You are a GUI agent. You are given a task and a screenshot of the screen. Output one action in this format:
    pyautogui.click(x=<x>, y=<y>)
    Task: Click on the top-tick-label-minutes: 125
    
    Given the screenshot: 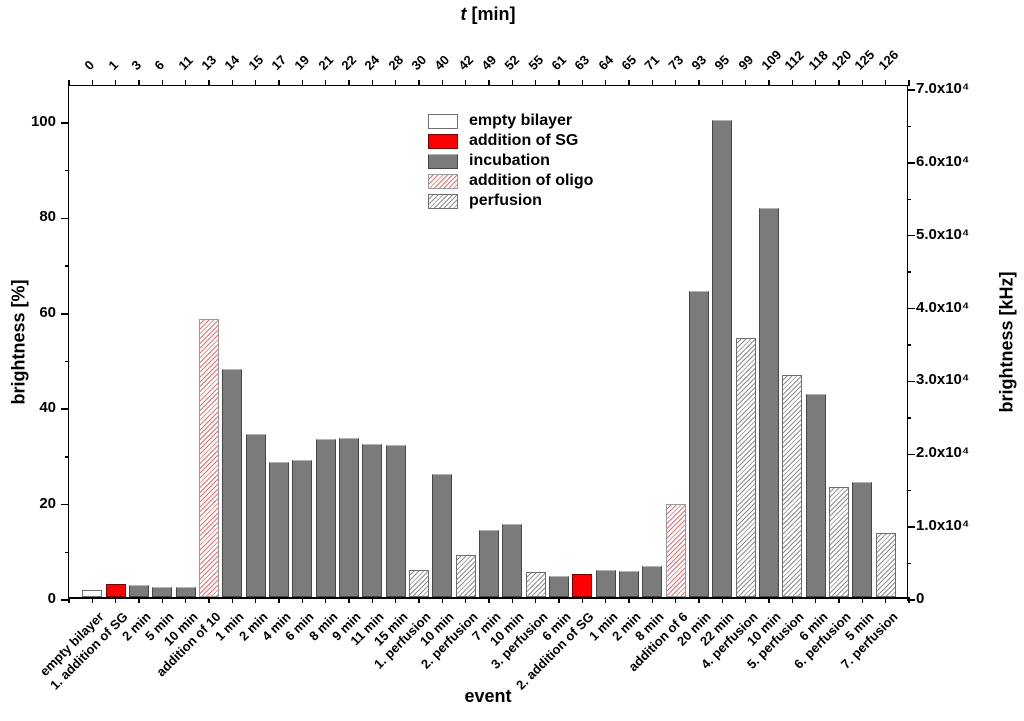 What is the action you would take?
    pyautogui.click(x=864, y=60)
    